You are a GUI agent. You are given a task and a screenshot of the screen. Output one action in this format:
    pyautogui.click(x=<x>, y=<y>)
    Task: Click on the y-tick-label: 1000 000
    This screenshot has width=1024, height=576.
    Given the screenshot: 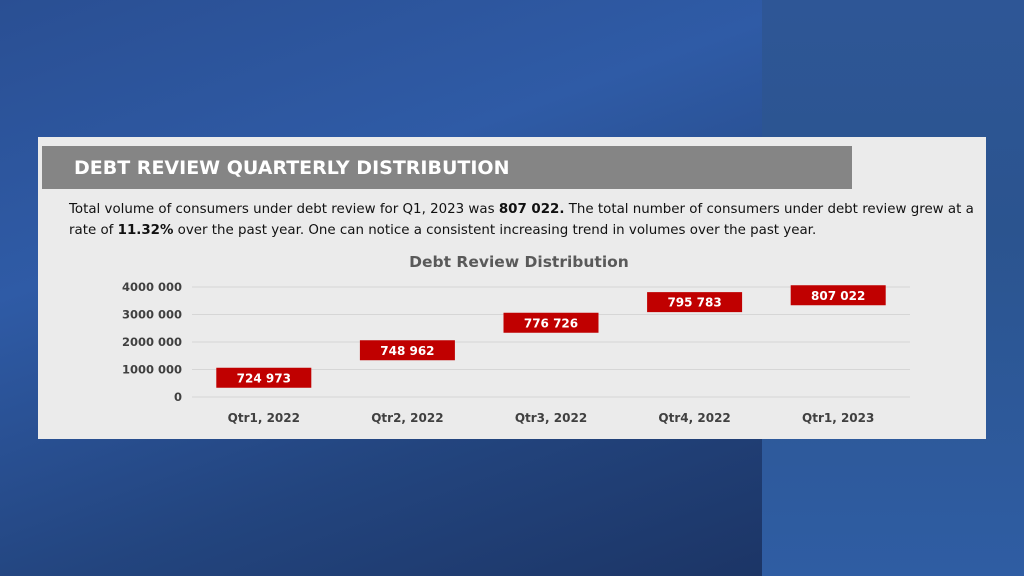 What is the action you would take?
    pyautogui.click(x=152, y=370)
    